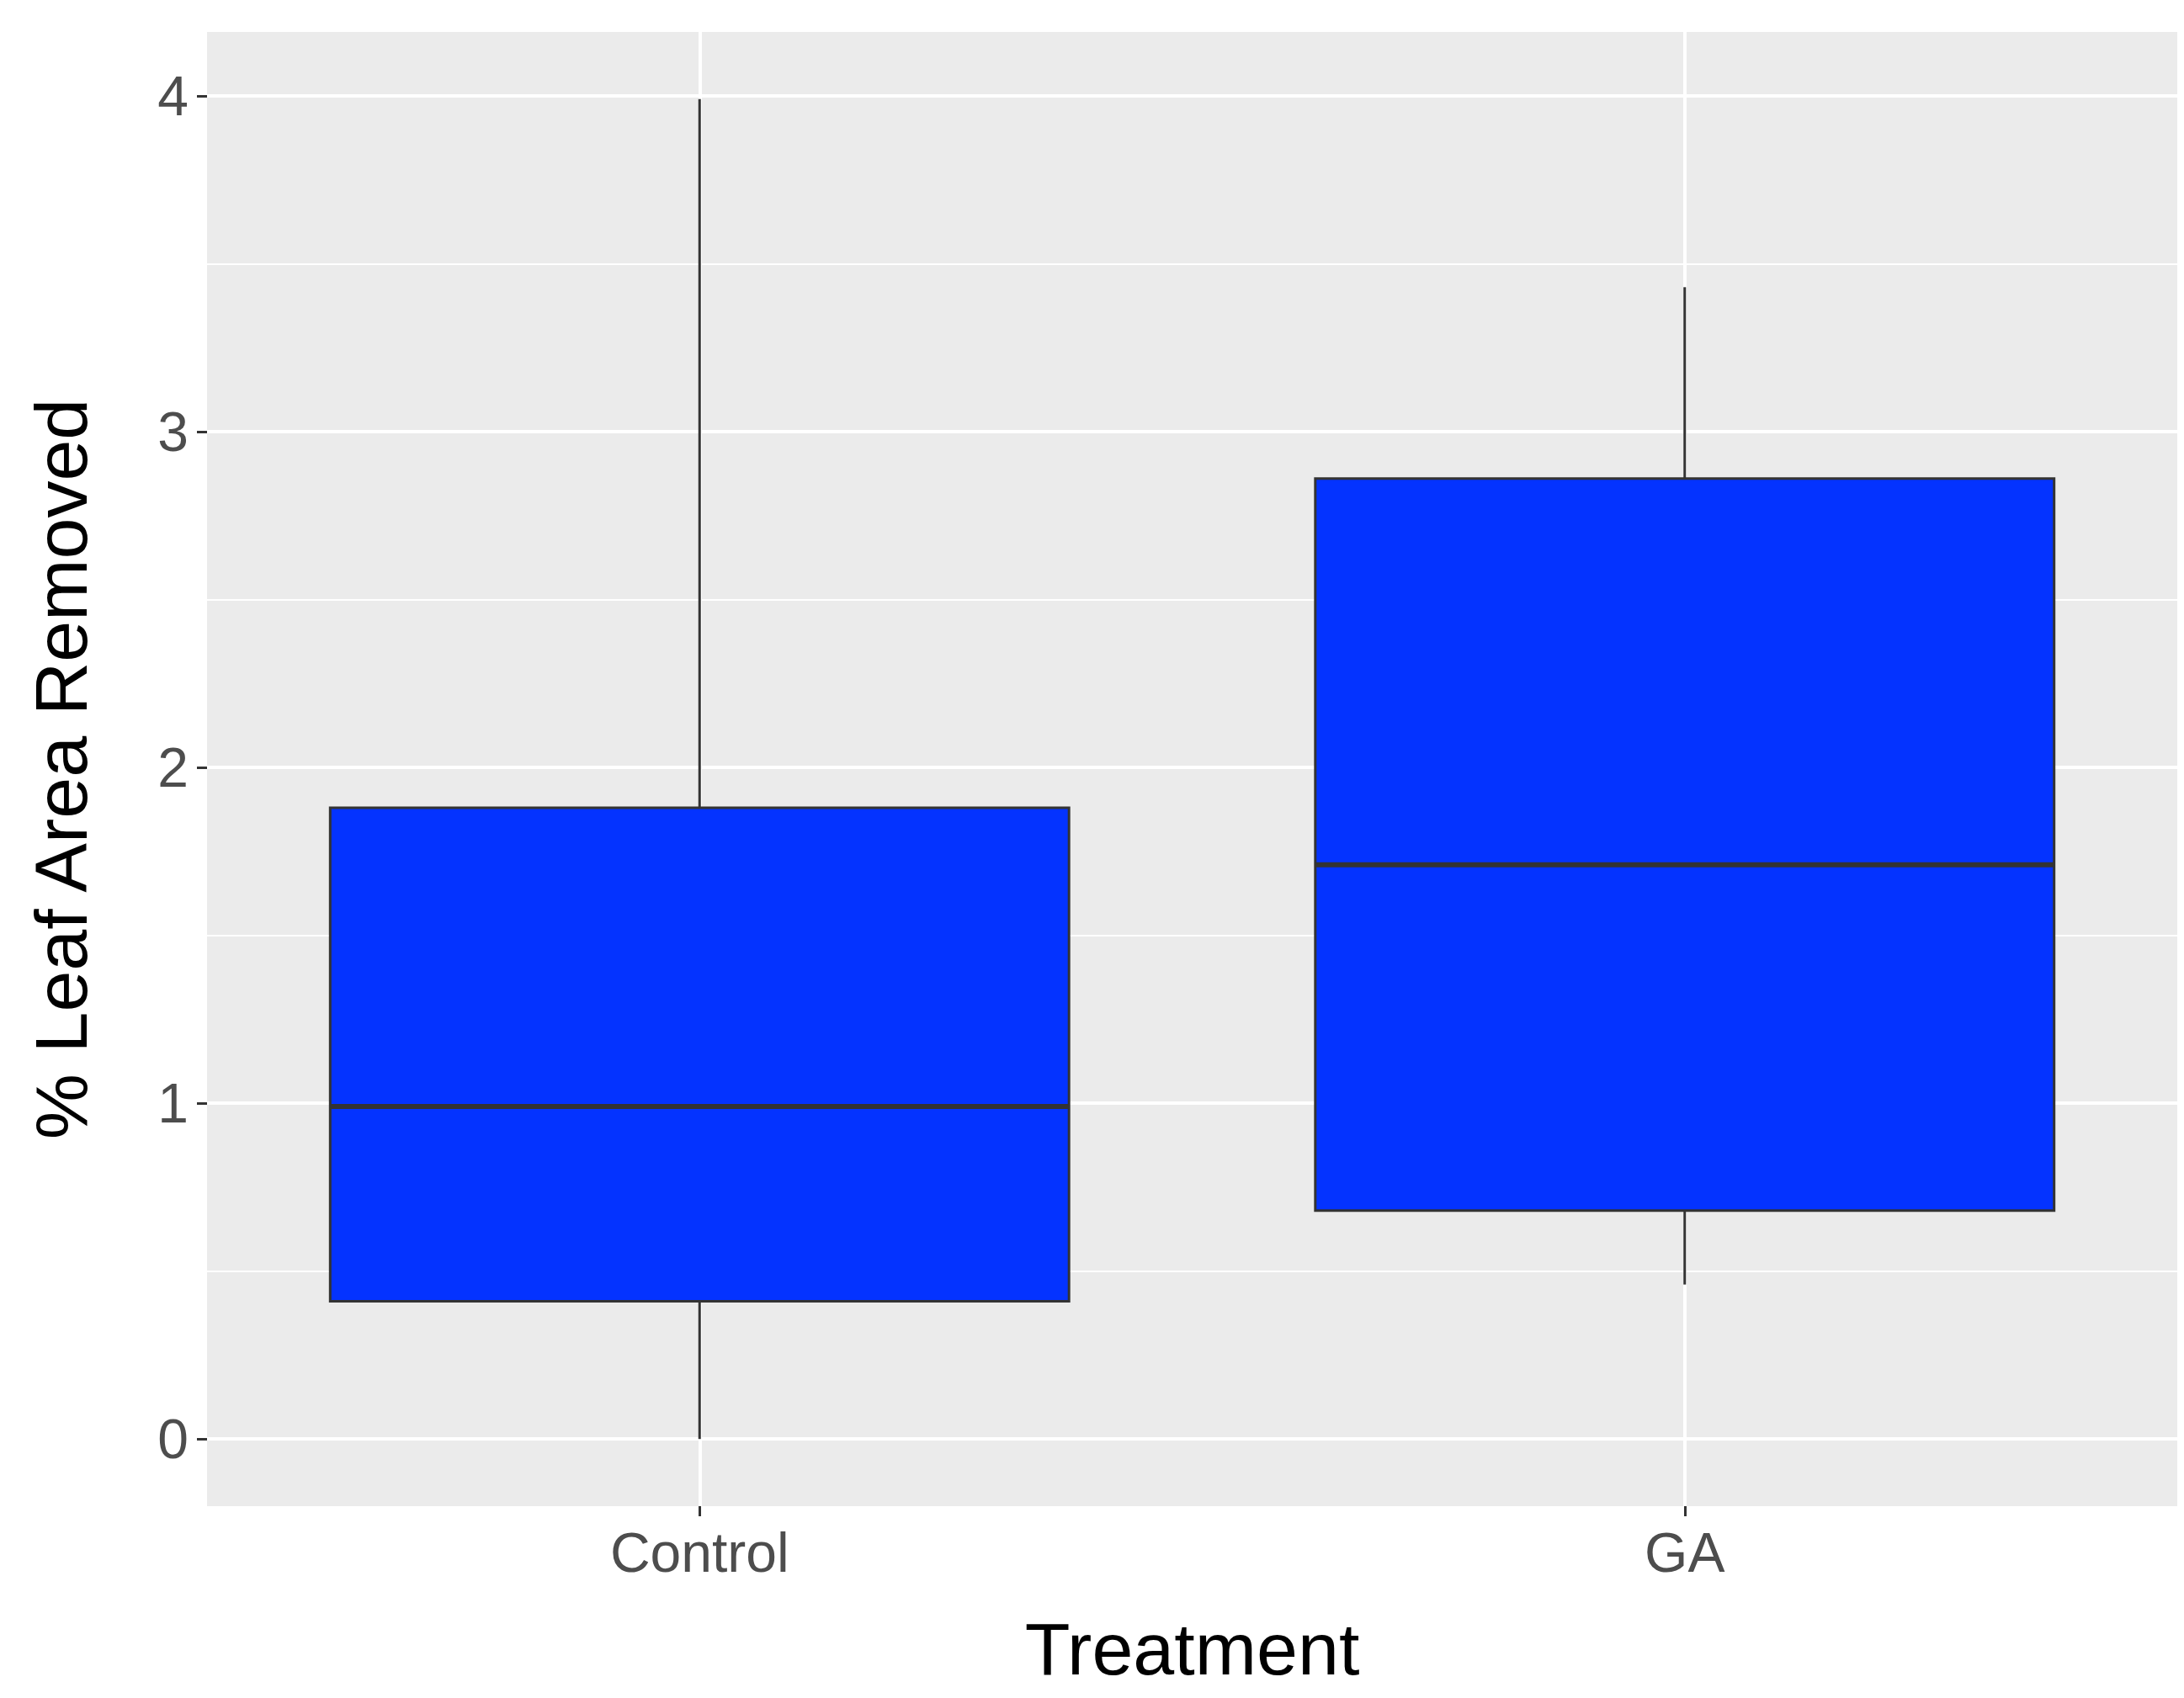 This screenshot has height=1698, width=2184. Describe the element at coordinates (173, 767) in the screenshot. I see `y-tick-label: 2` at that location.